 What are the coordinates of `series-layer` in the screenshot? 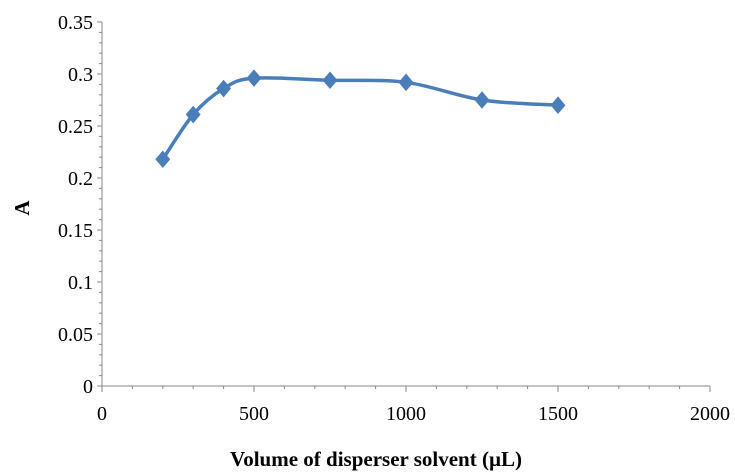 It's located at (360, 119).